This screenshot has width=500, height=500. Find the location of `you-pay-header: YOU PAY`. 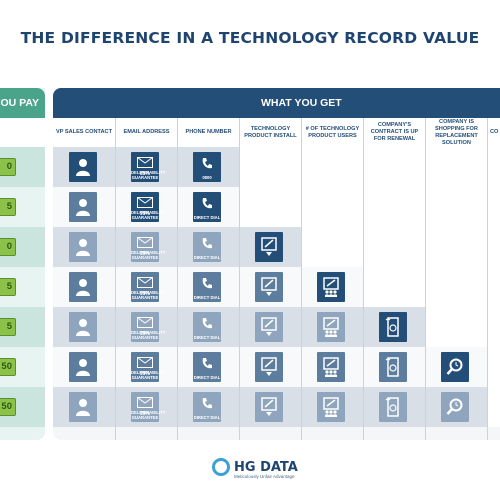

you-pay-header: YOU PAY is located at coordinates (22, 103).